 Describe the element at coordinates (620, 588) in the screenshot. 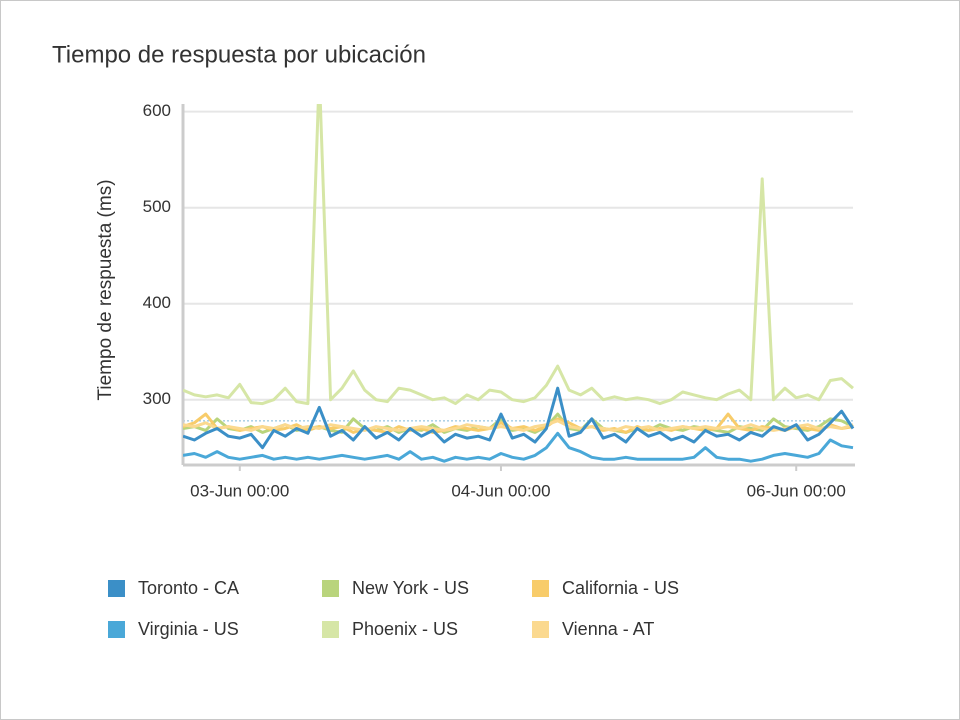

I see `legend-label: California - US` at that location.